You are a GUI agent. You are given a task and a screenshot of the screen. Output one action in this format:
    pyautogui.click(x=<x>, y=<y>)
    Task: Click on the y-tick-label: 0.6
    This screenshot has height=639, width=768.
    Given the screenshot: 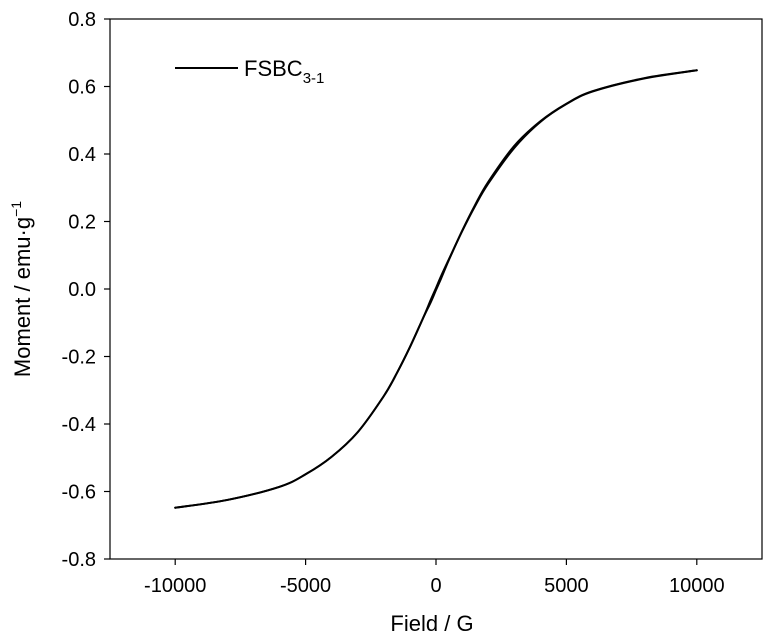 What is the action you would take?
    pyautogui.click(x=82, y=88)
    